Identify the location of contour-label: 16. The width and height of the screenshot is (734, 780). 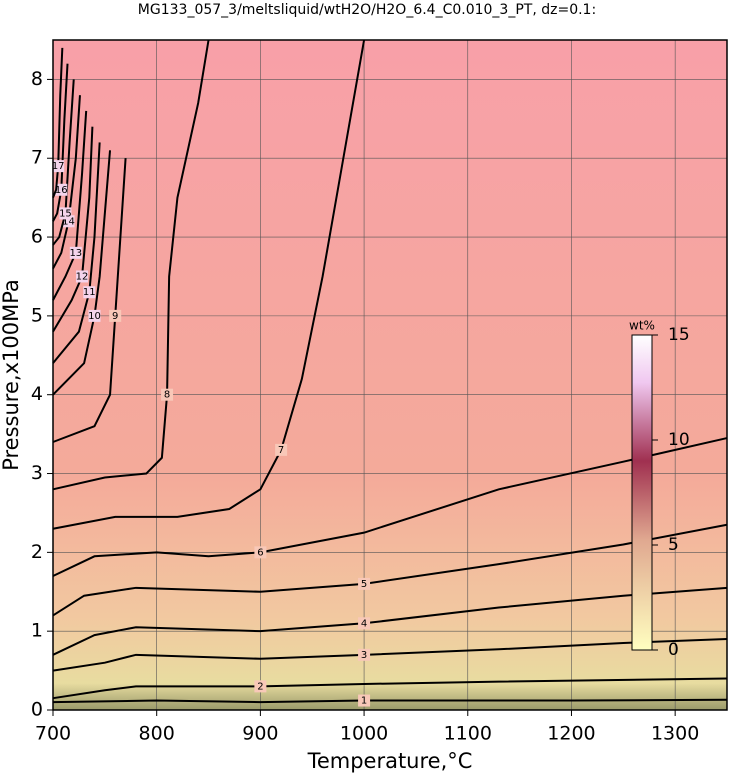
(61, 190).